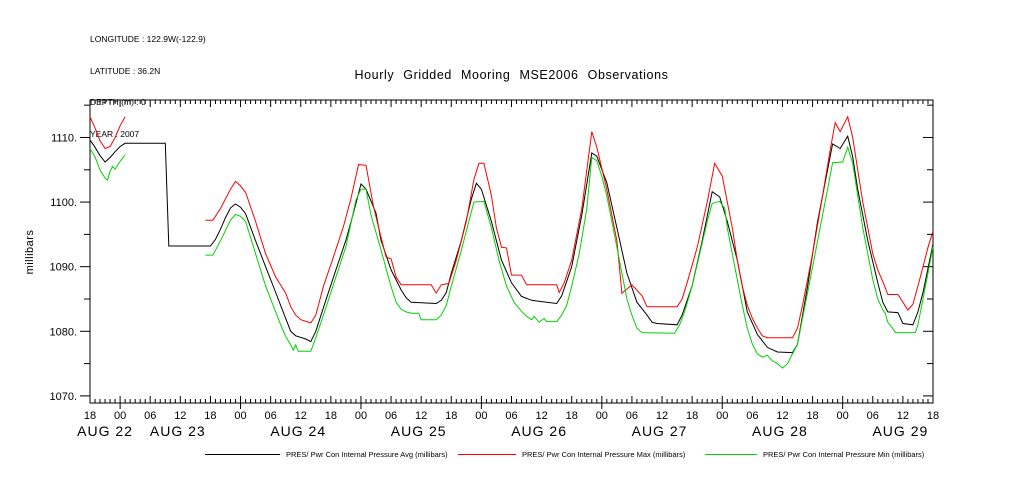  Describe the element at coordinates (63, 203) in the screenshot. I see `y-tick-label: 1100.` at that location.